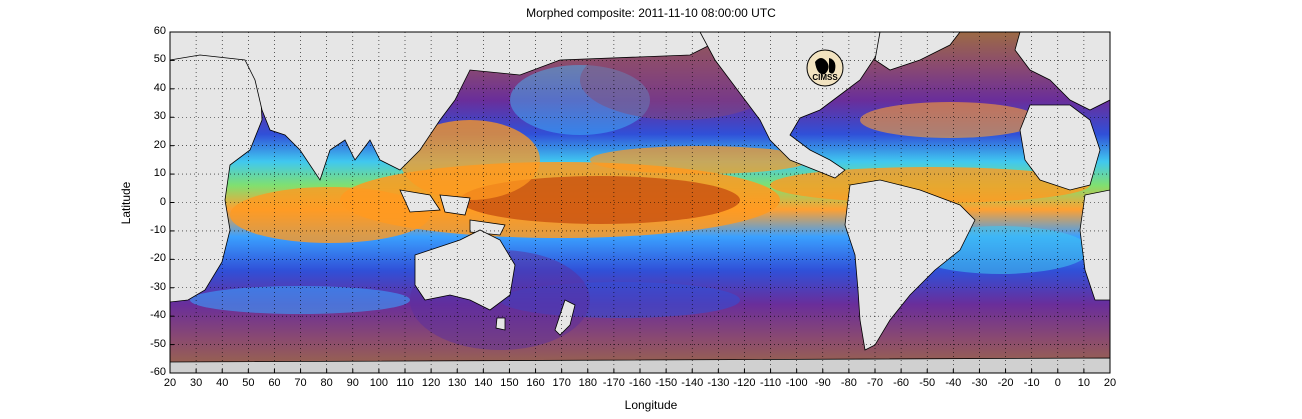 The height and width of the screenshot is (419, 1302). What do you see at coordinates (822, 383) in the screenshot?
I see `x-tick-label: -90` at bounding box center [822, 383].